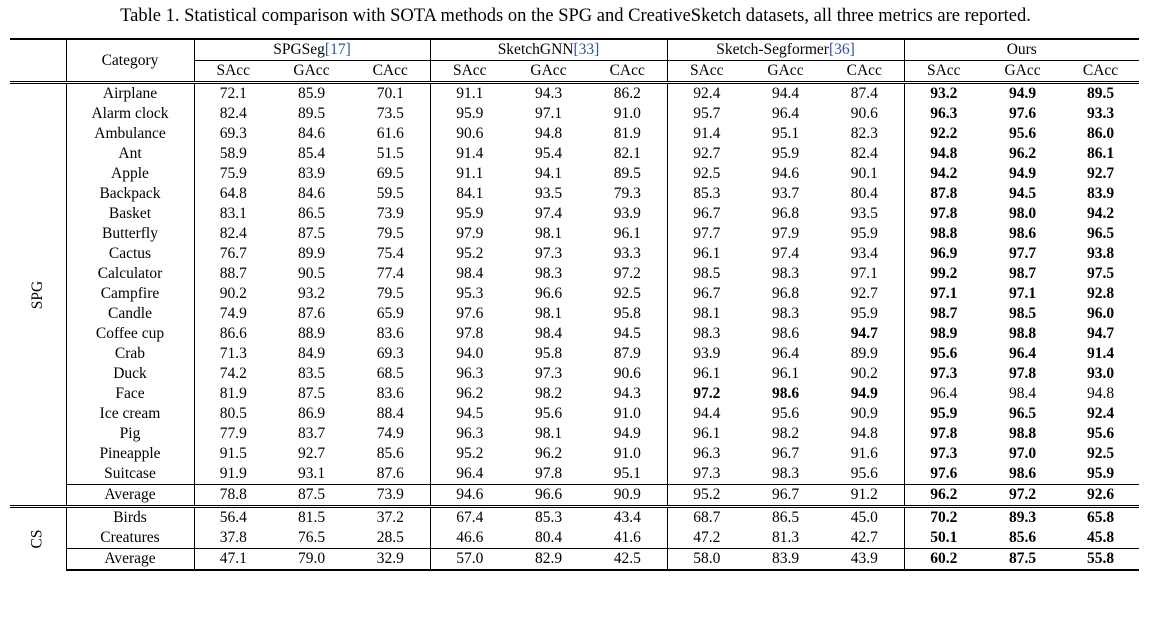 This screenshot has height=633, width=1151. What do you see at coordinates (548, 393) in the screenshot?
I see `value-cell: 98.2` at bounding box center [548, 393].